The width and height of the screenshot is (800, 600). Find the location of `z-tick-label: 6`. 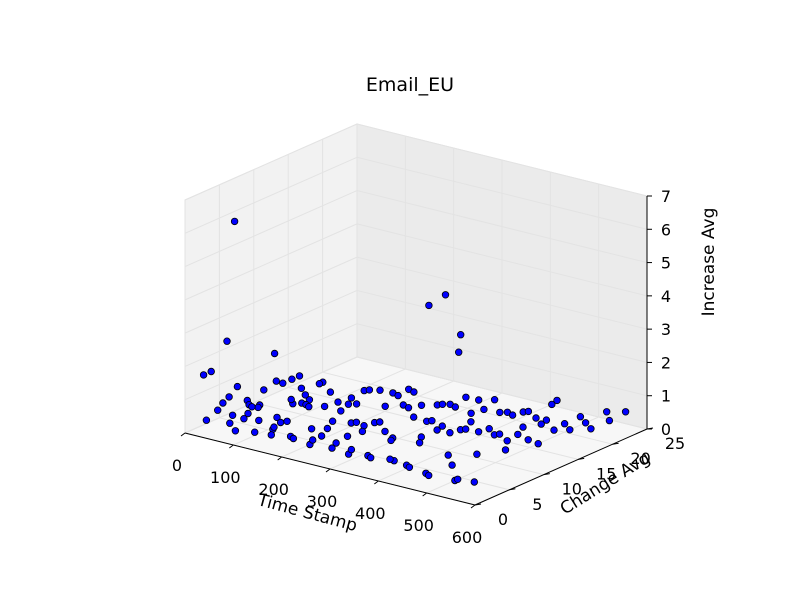

z-tick-label: 6 is located at coordinates (666, 229).